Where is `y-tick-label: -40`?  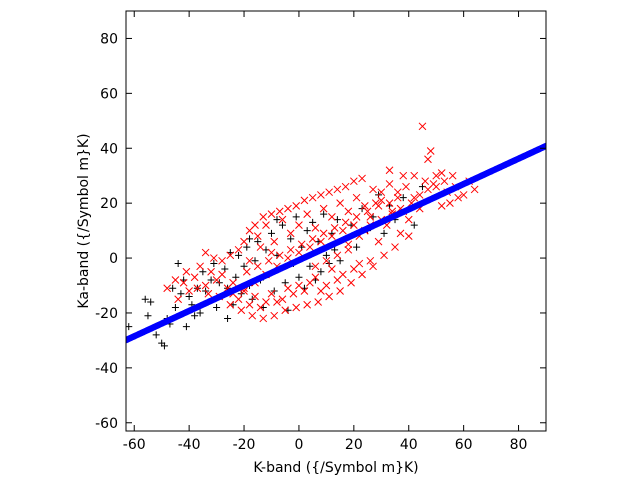 y-tick-label: -40 is located at coordinates (106, 369).